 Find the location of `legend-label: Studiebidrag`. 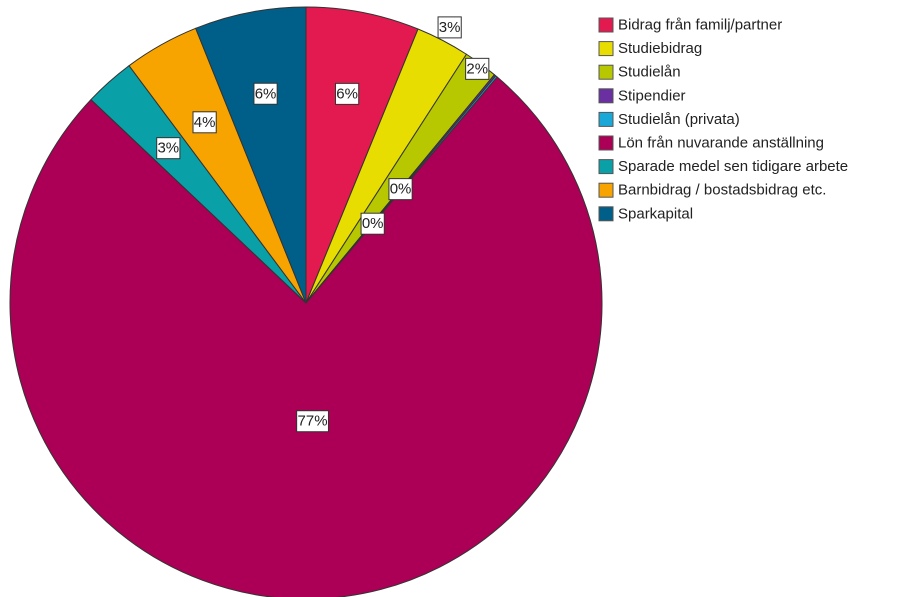

legend-label: Studiebidrag is located at coordinates (660, 48).